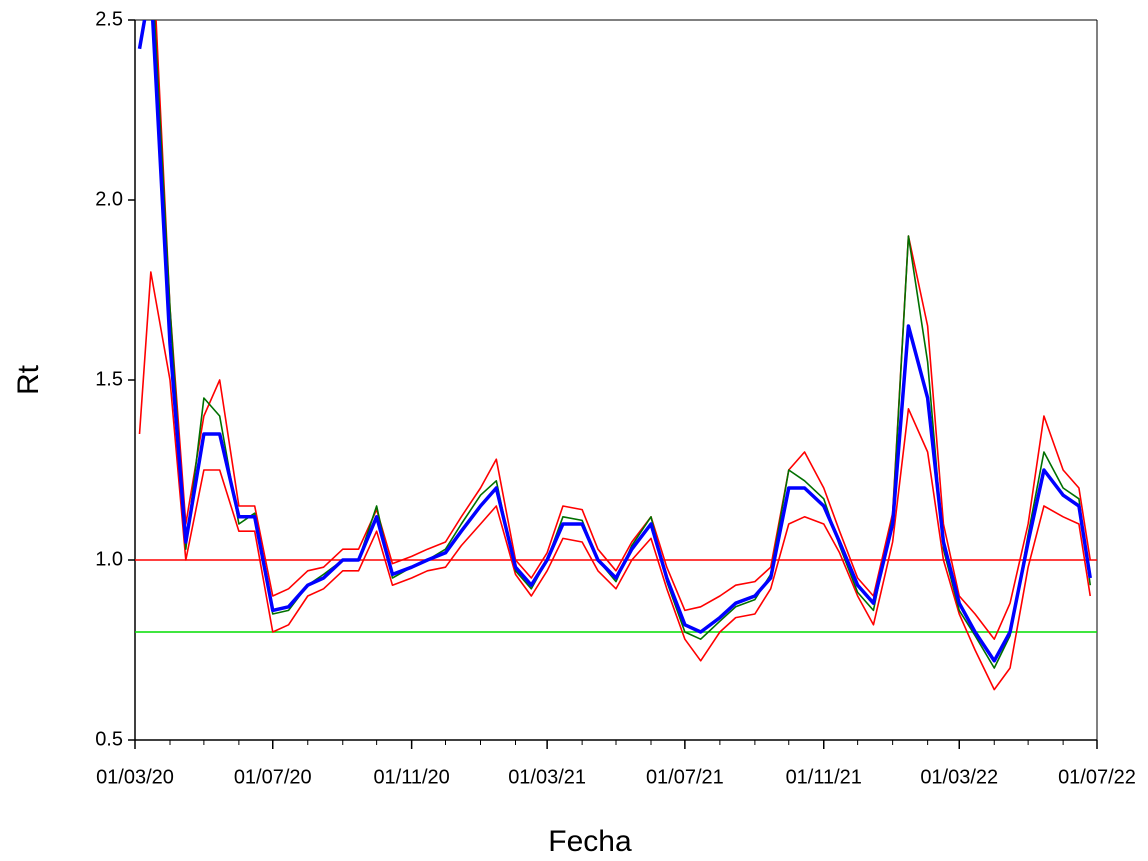 The width and height of the screenshot is (1148, 861). I want to click on x-tick-label: 01/03/22, so click(959, 777).